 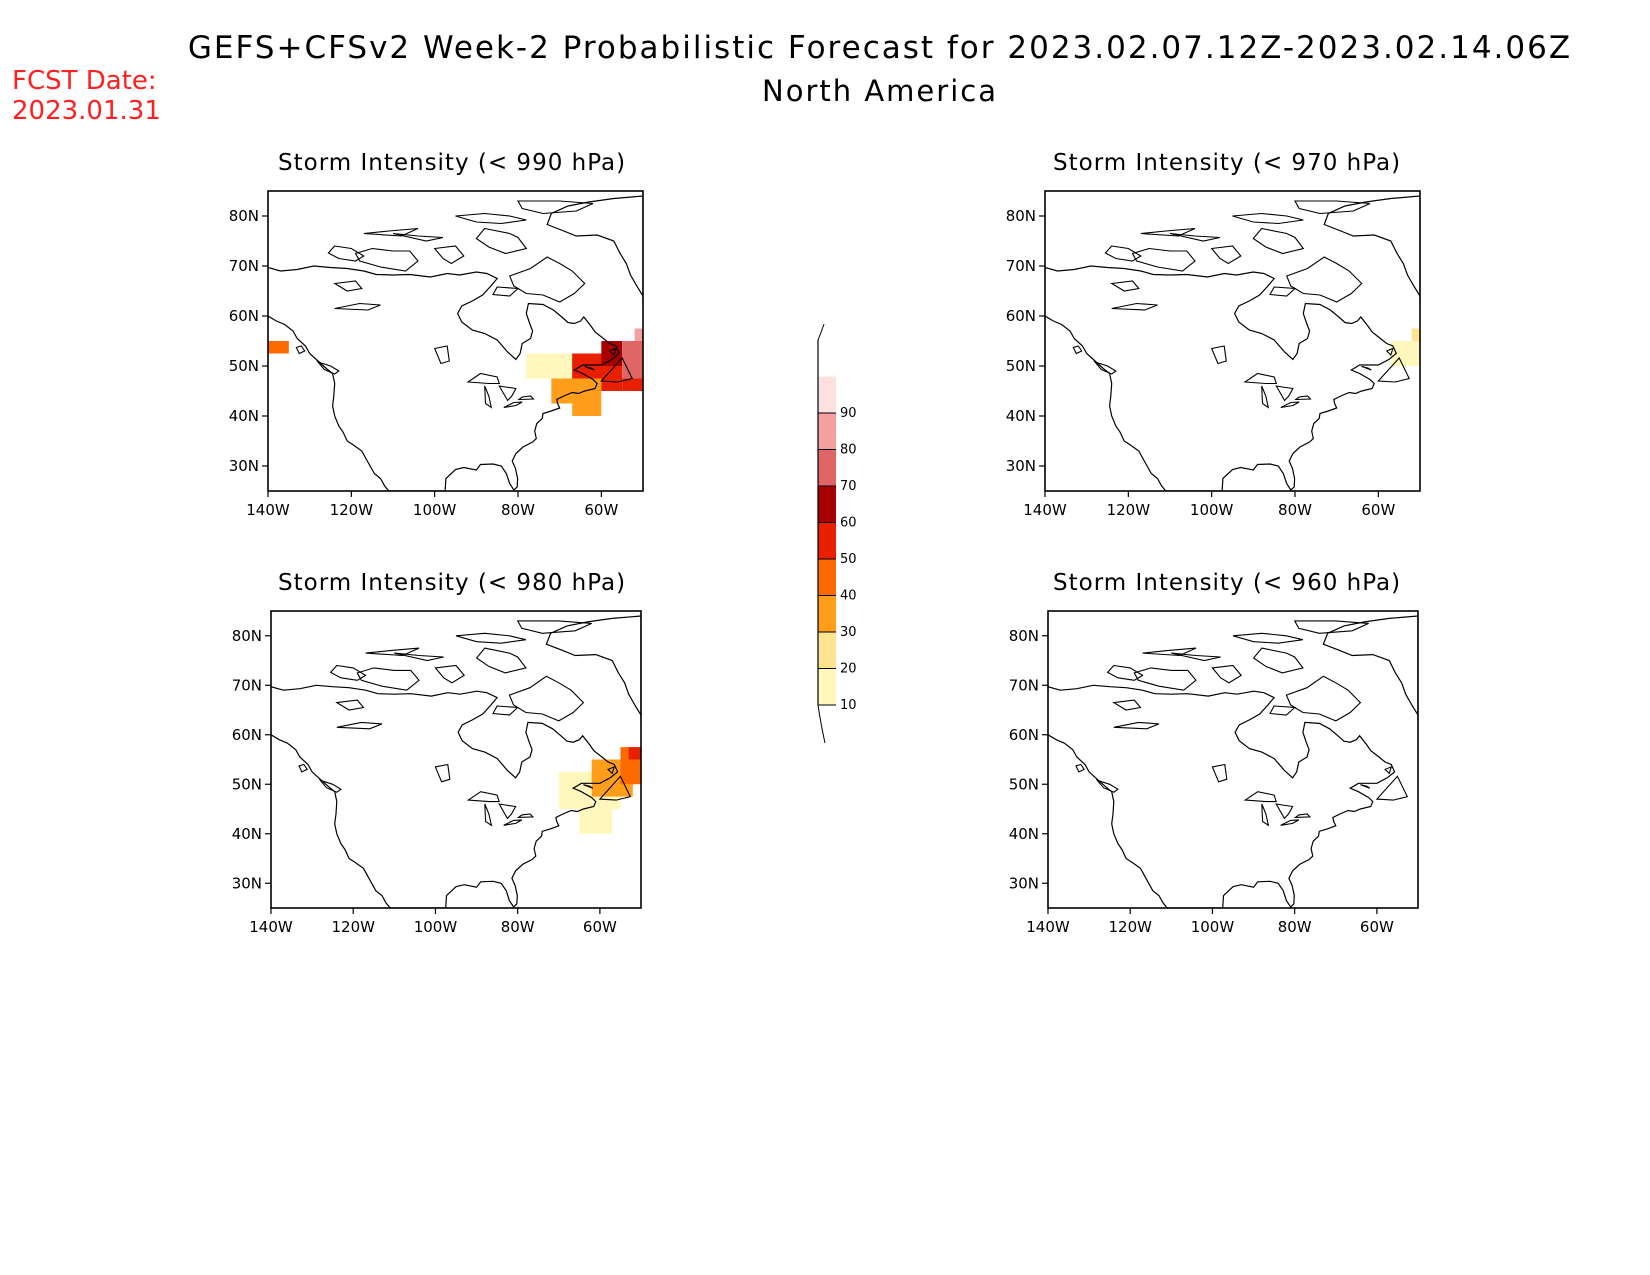 I want to click on lat-tick-label: 30N, so click(x=1021, y=466).